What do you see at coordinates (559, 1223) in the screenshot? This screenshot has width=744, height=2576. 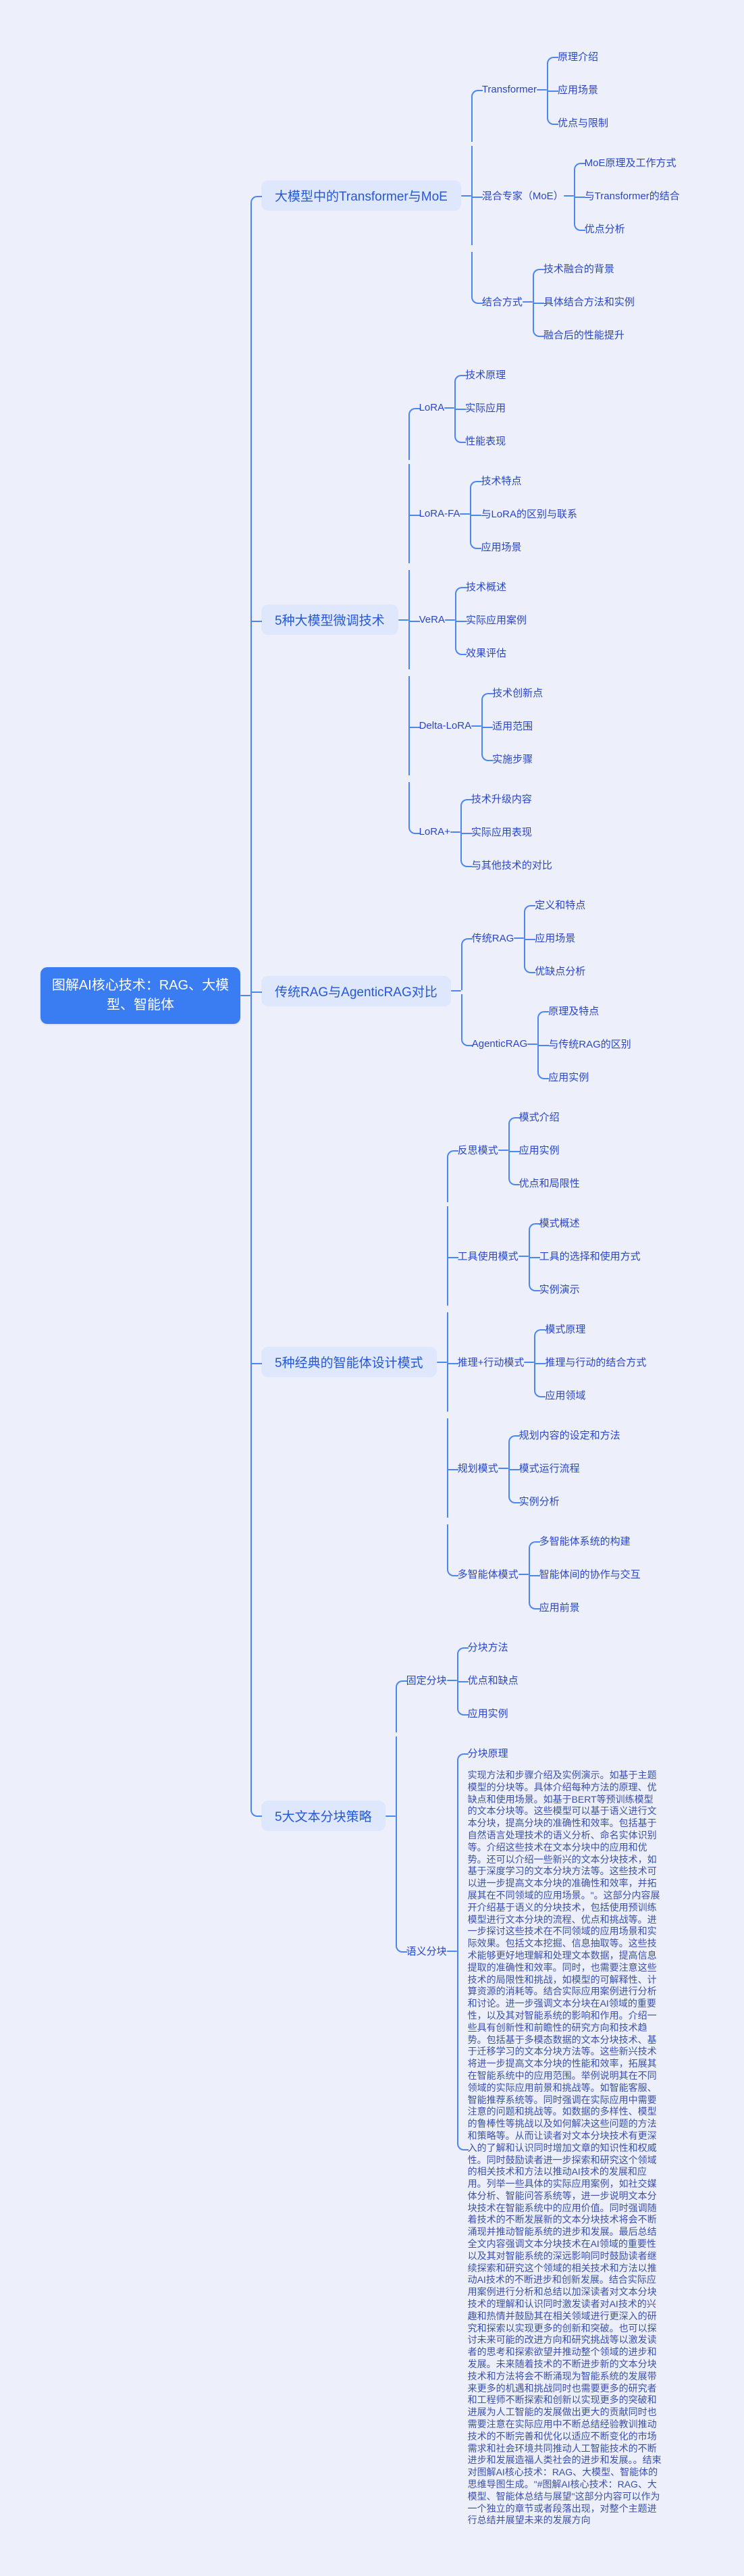 I see `leaf-topic: 模式概述` at bounding box center [559, 1223].